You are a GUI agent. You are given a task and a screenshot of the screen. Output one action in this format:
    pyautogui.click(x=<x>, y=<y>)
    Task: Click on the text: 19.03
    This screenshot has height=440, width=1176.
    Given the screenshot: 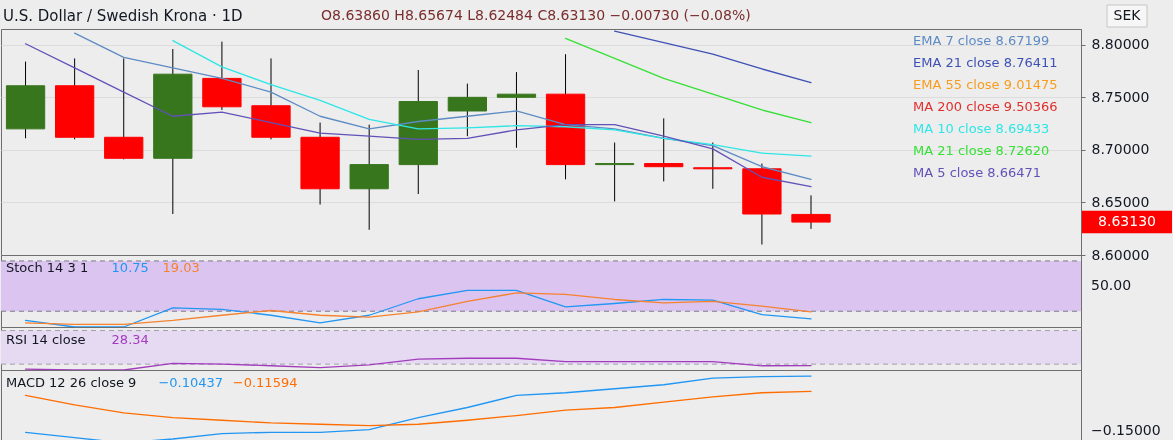 What is the action you would take?
    pyautogui.click(x=181, y=267)
    